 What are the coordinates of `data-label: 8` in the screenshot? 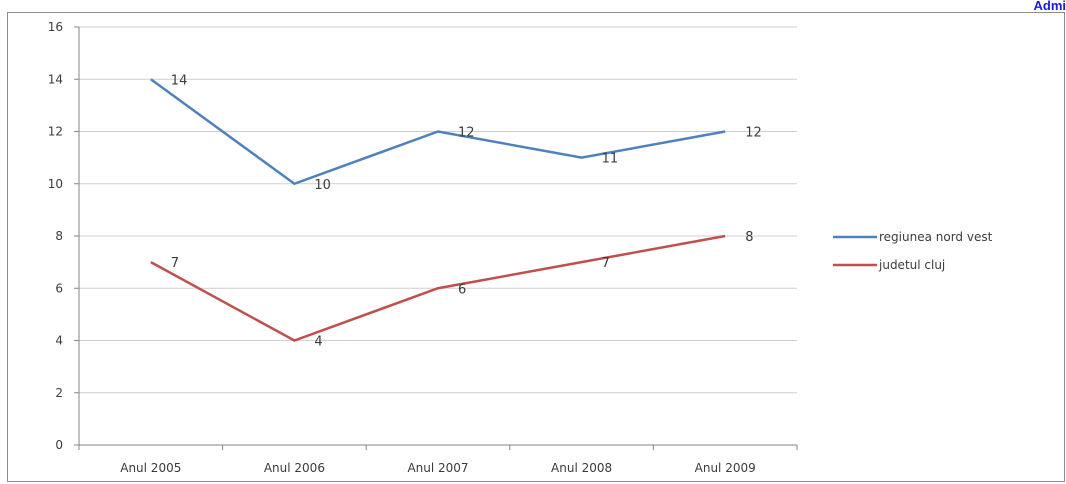 It's located at (749, 237).